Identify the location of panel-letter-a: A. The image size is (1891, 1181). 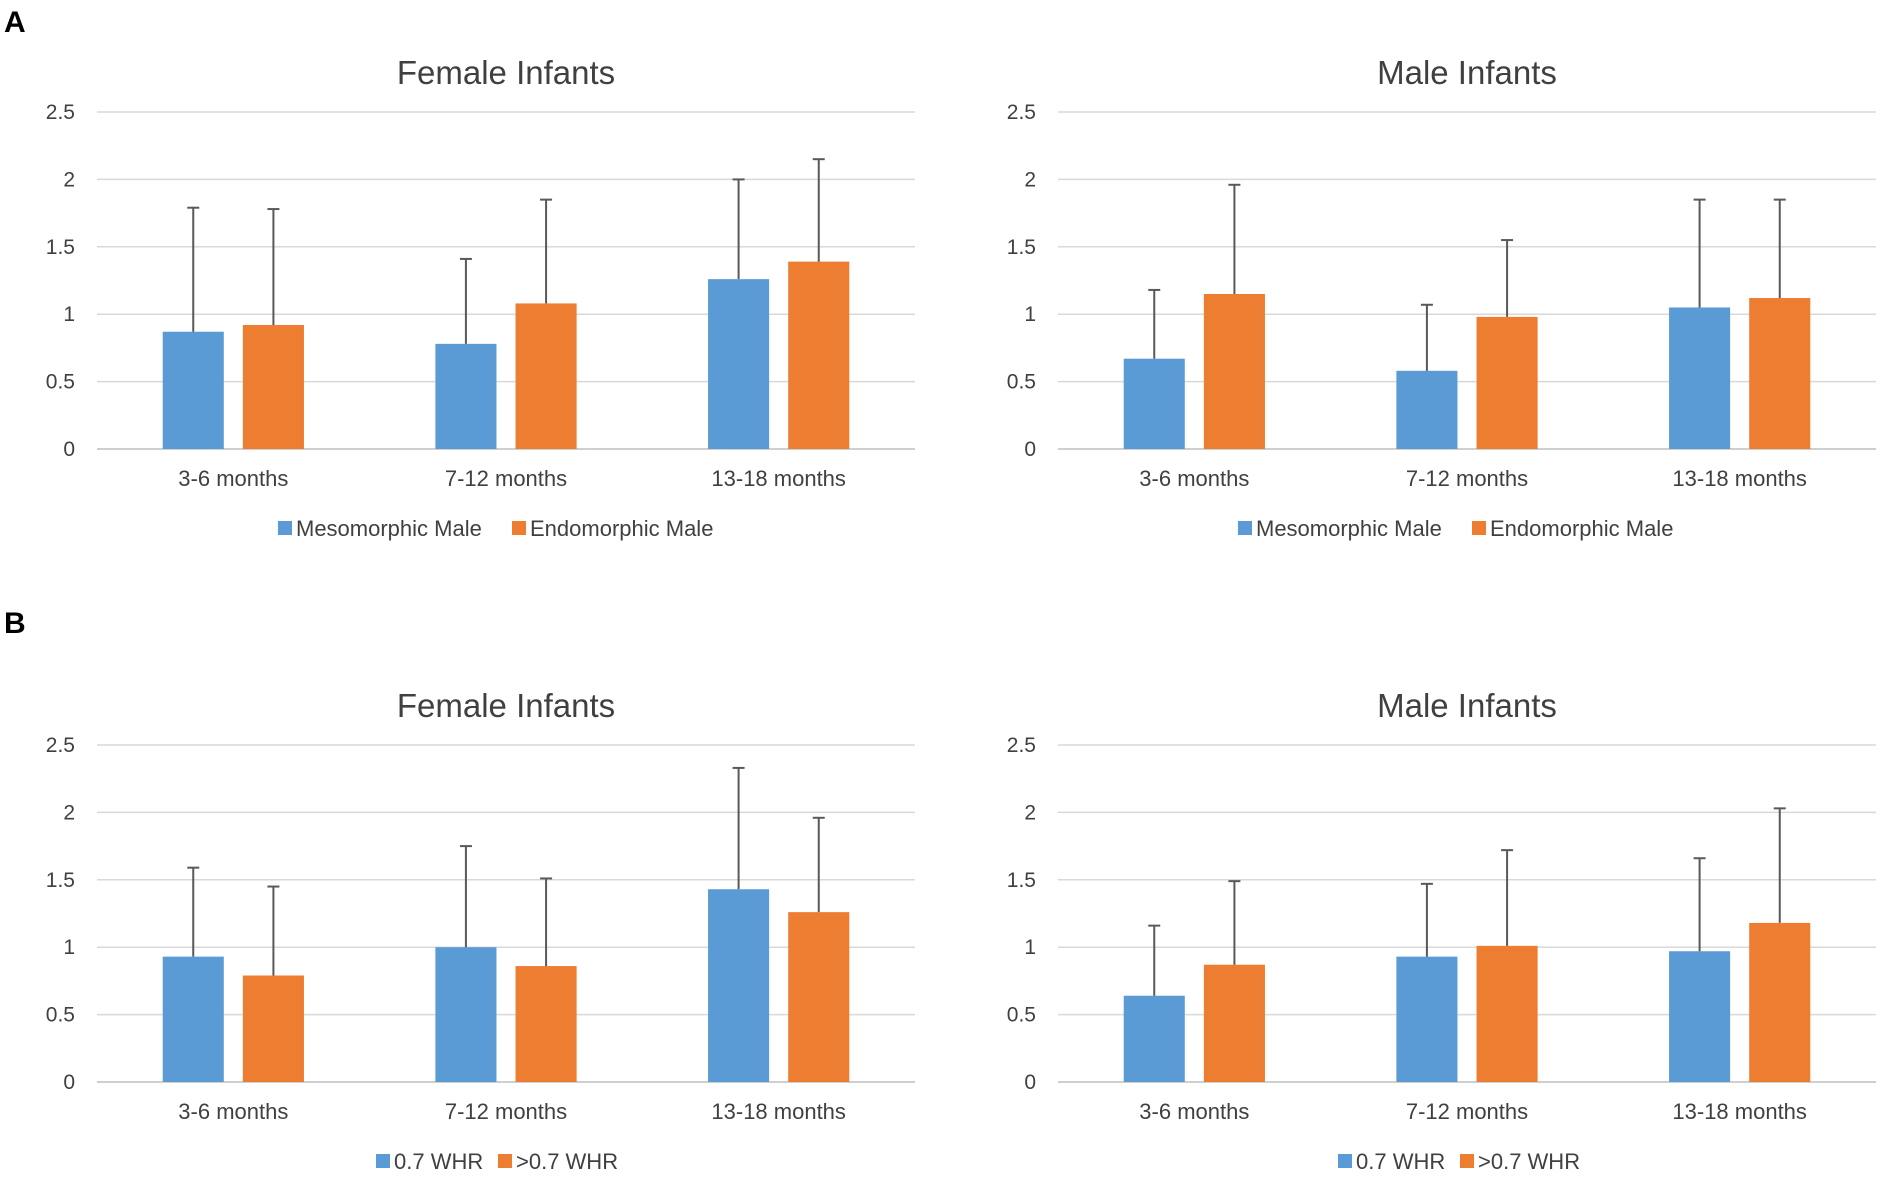
(15, 22).